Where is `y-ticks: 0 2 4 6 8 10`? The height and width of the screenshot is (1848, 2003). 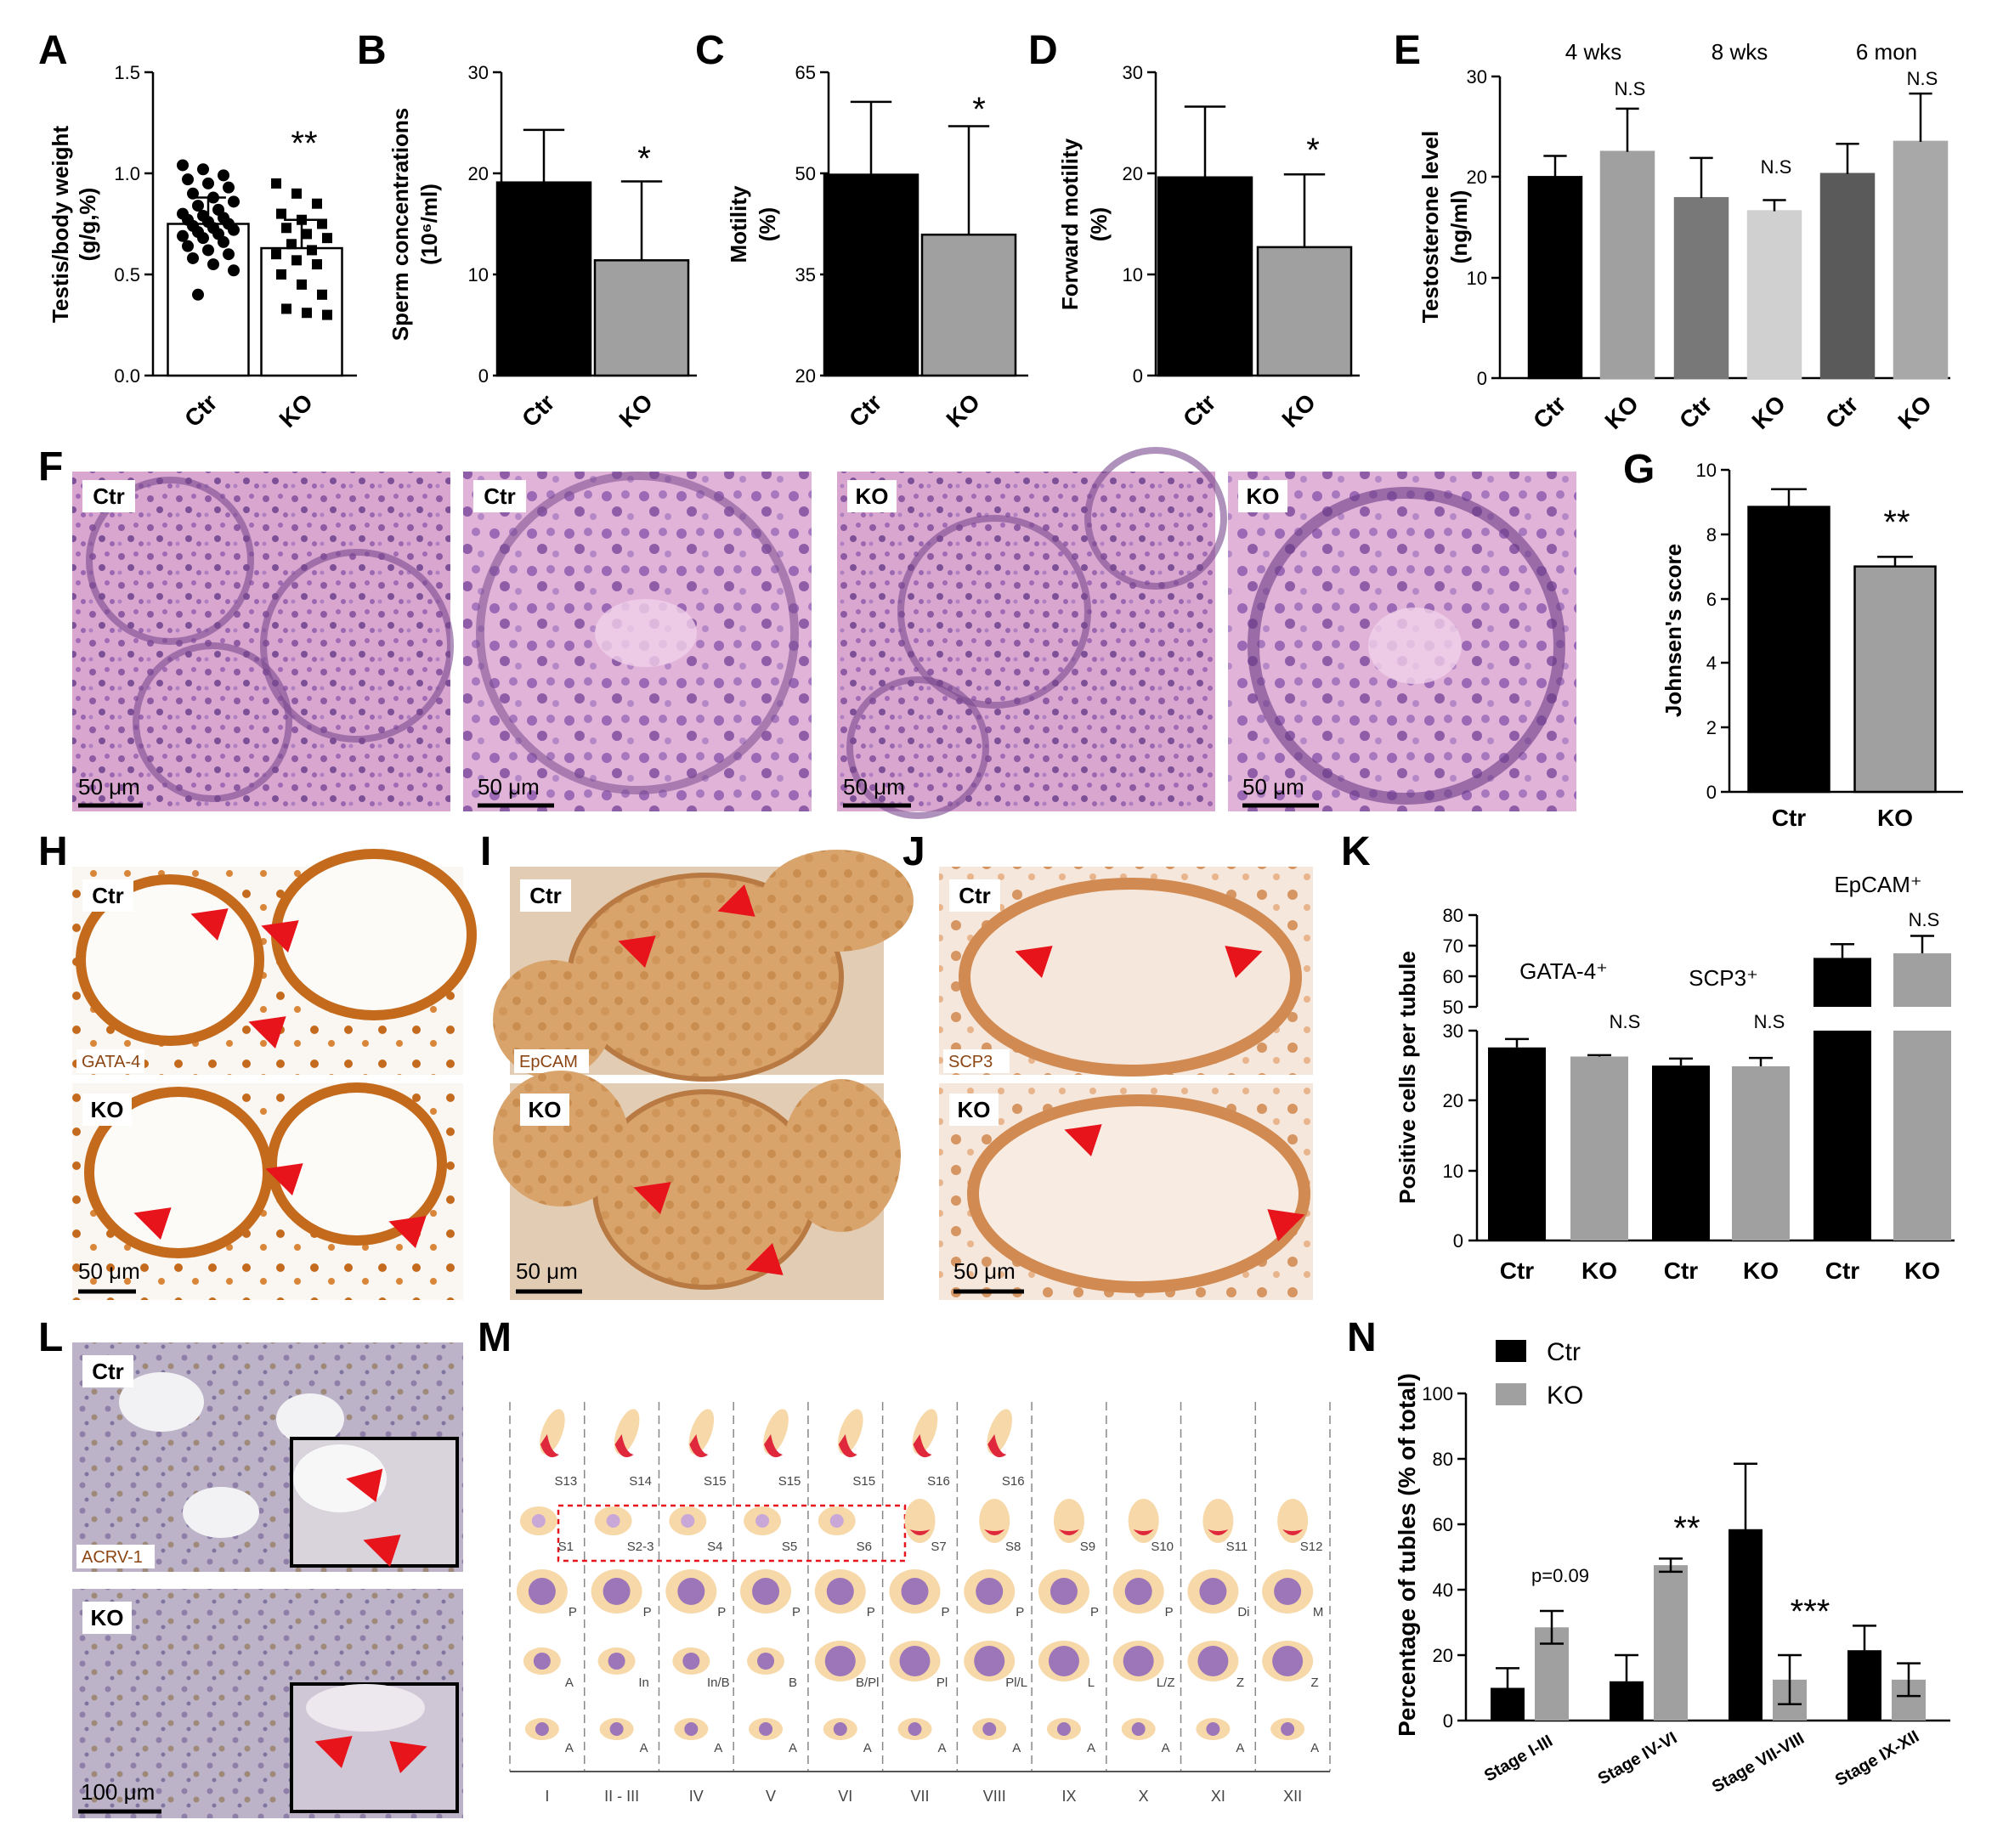 y-ticks: 0 2 4 6 8 10 is located at coordinates (1712, 631).